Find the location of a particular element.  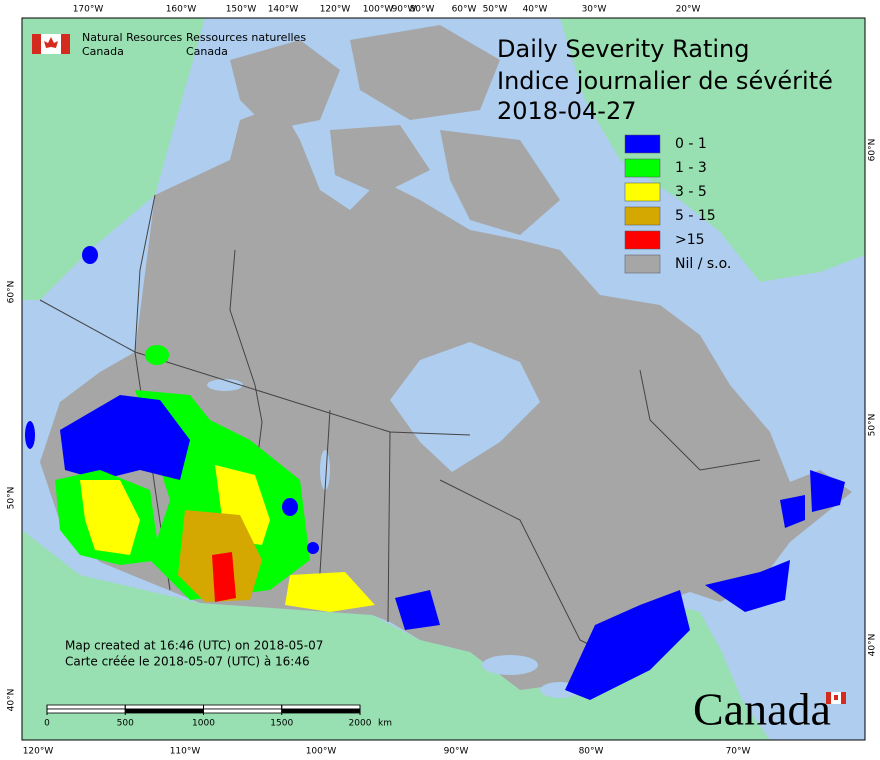

lon-label: 30°W is located at coordinates (594, 10).